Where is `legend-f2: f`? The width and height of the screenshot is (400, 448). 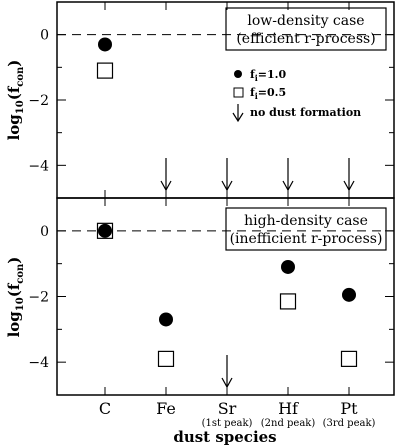
legend-f2: f is located at coordinates (253, 92).